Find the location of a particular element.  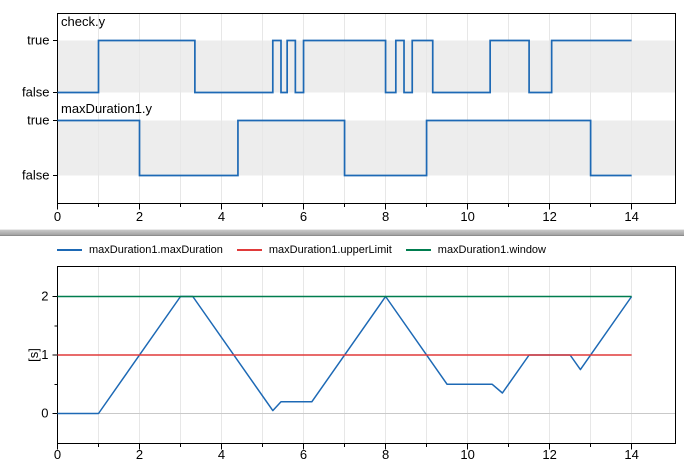

legend-line-swatch-green is located at coordinates (418, 250).